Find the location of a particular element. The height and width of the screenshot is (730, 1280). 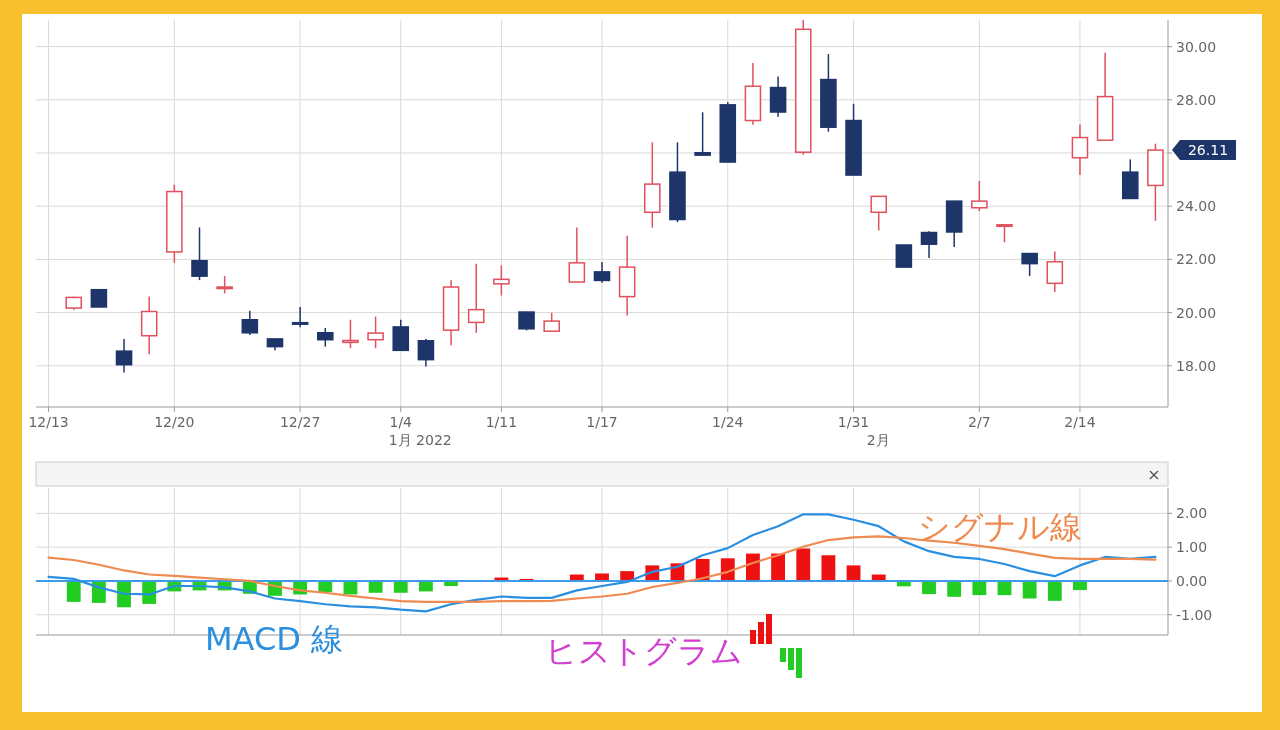

y-tick-label: 20.00 is located at coordinates (1196, 312).